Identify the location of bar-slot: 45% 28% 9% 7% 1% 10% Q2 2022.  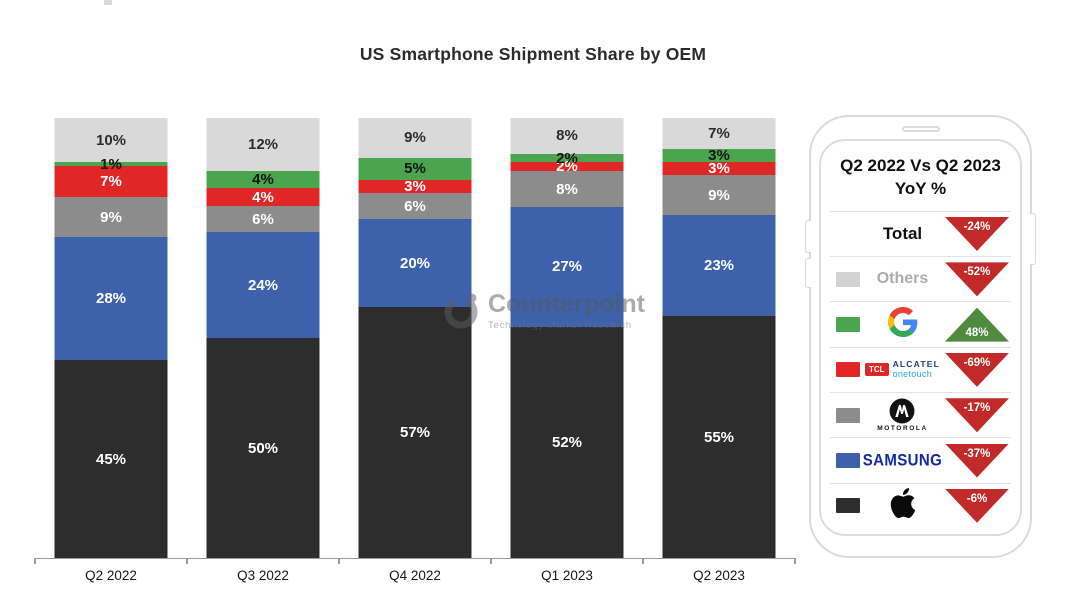
(111, 350).